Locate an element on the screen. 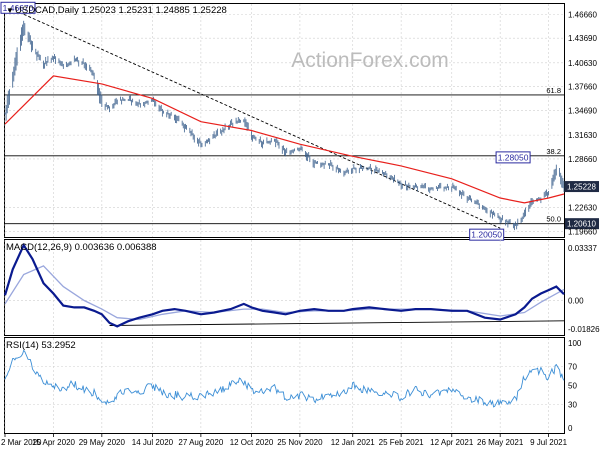 This screenshot has width=600, height=450. x-axis-label: 15 Apr 2020 is located at coordinates (54, 442).